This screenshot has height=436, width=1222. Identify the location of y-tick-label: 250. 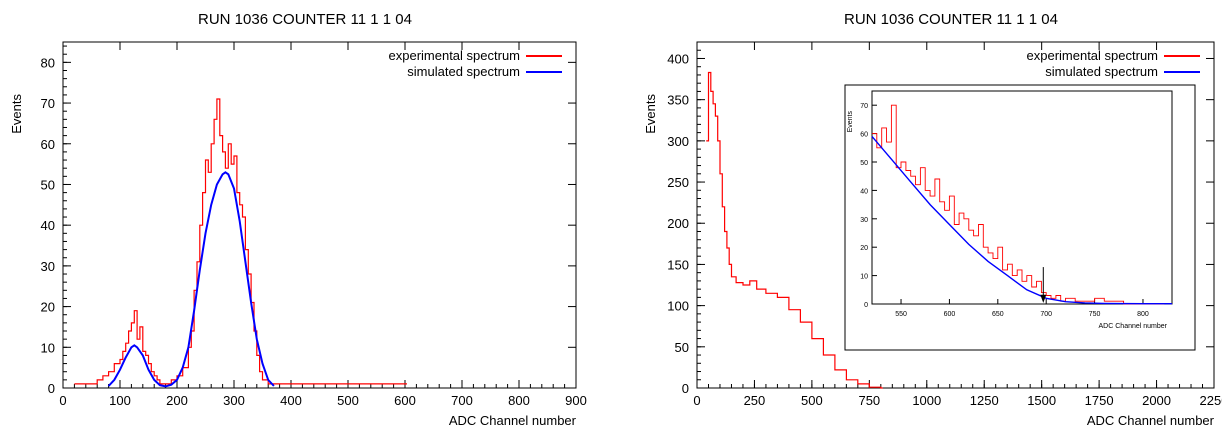
(678, 182).